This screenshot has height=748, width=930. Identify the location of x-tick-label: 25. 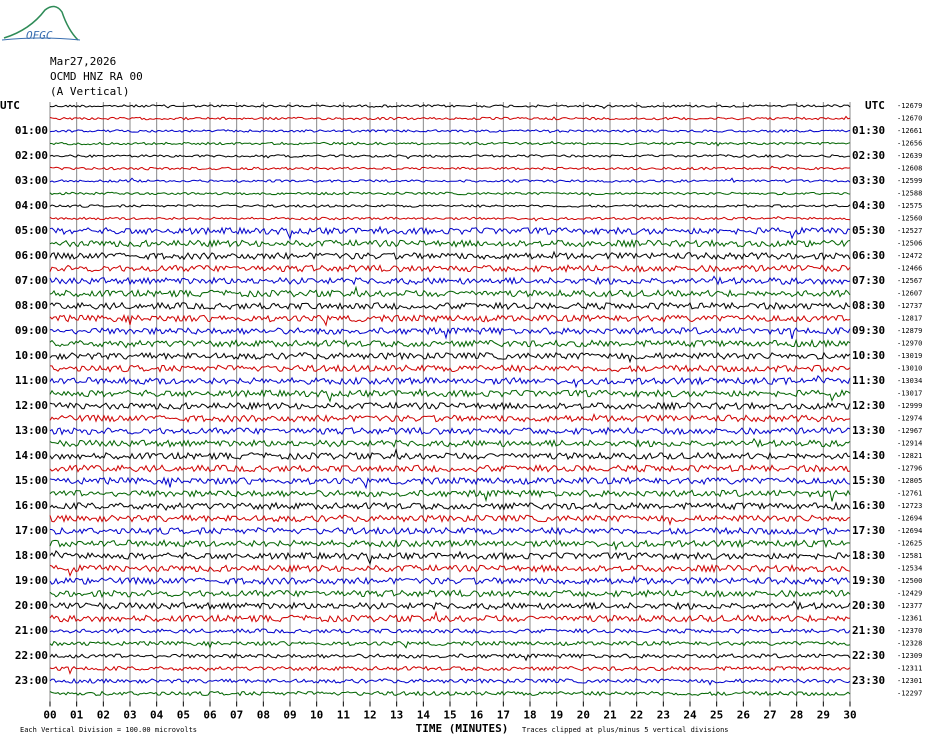
(716, 715).